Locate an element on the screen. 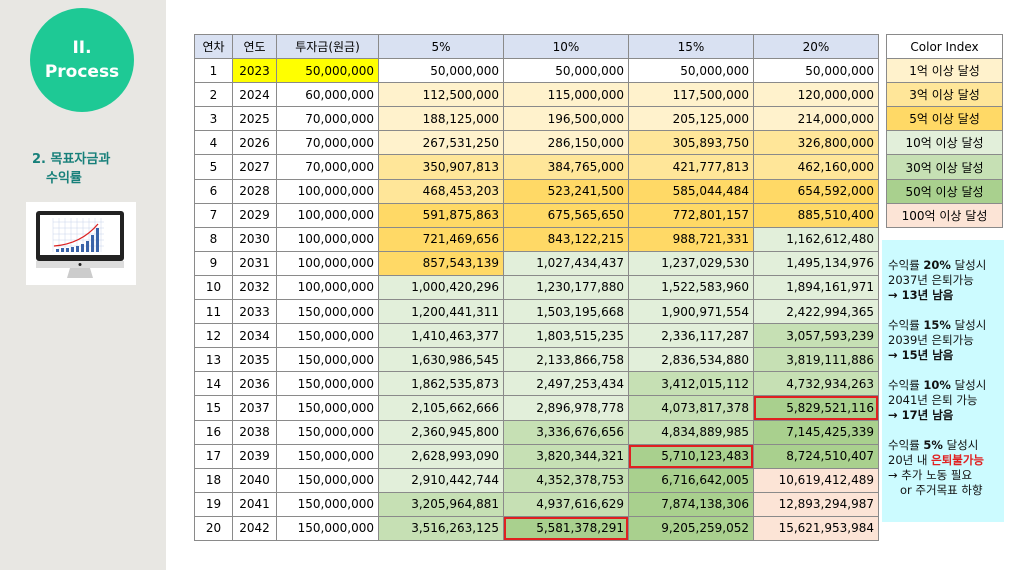 The image size is (1014, 570). value-15pct: 1,237,029,530 is located at coordinates (691, 263).